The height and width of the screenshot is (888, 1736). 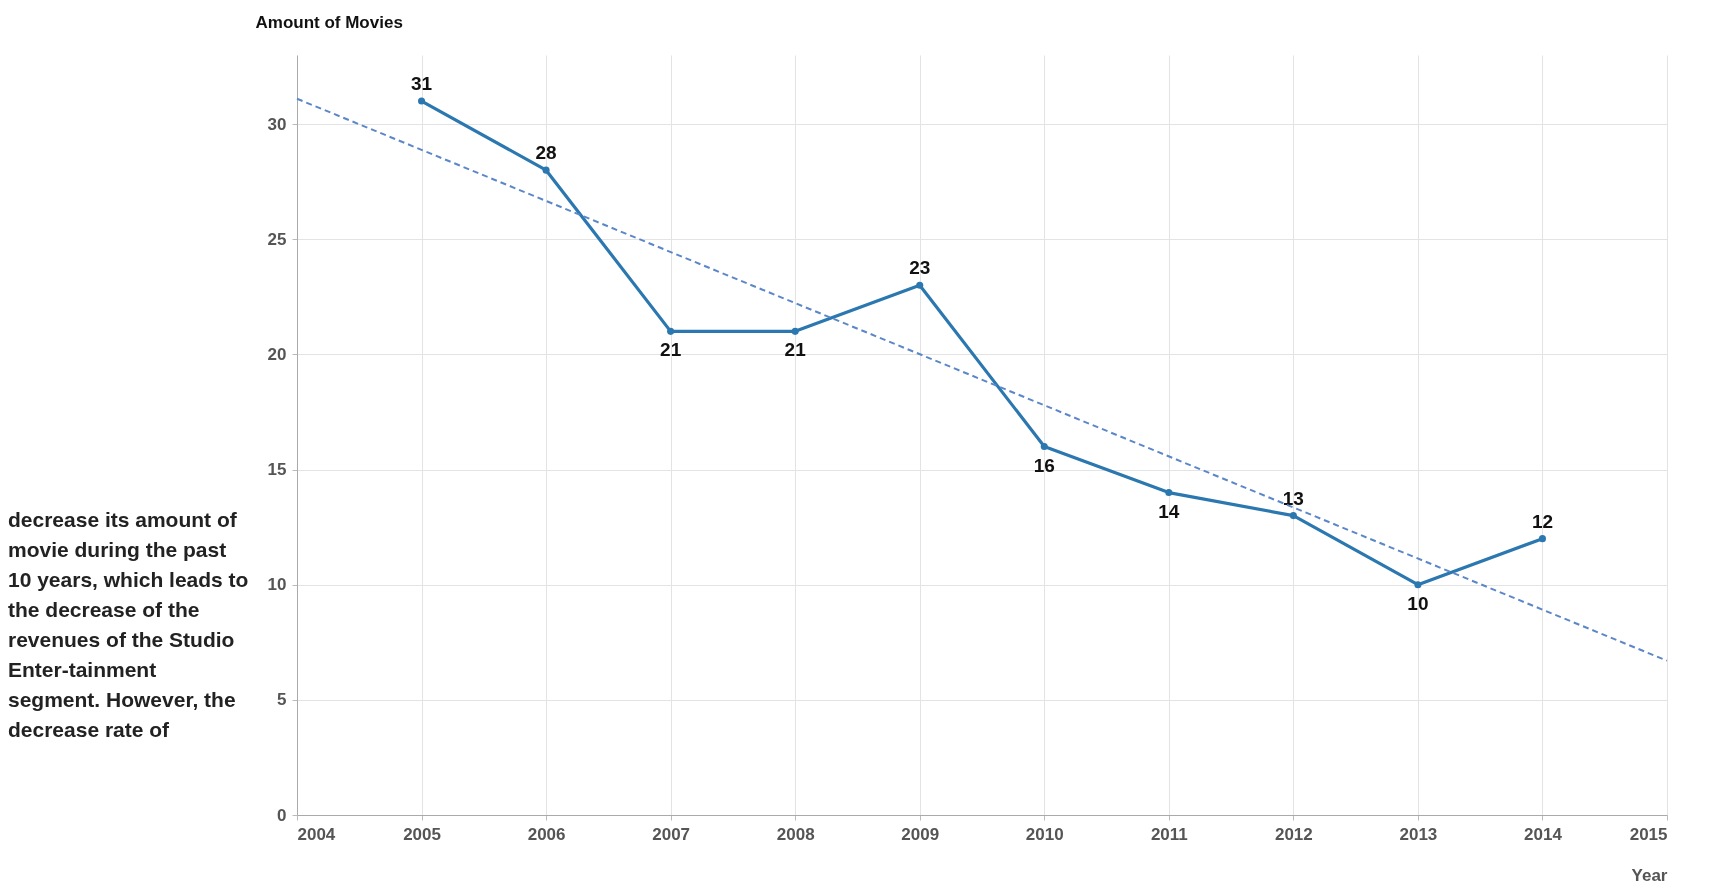 I want to click on x-tick-label: 2009, so click(x=920, y=834).